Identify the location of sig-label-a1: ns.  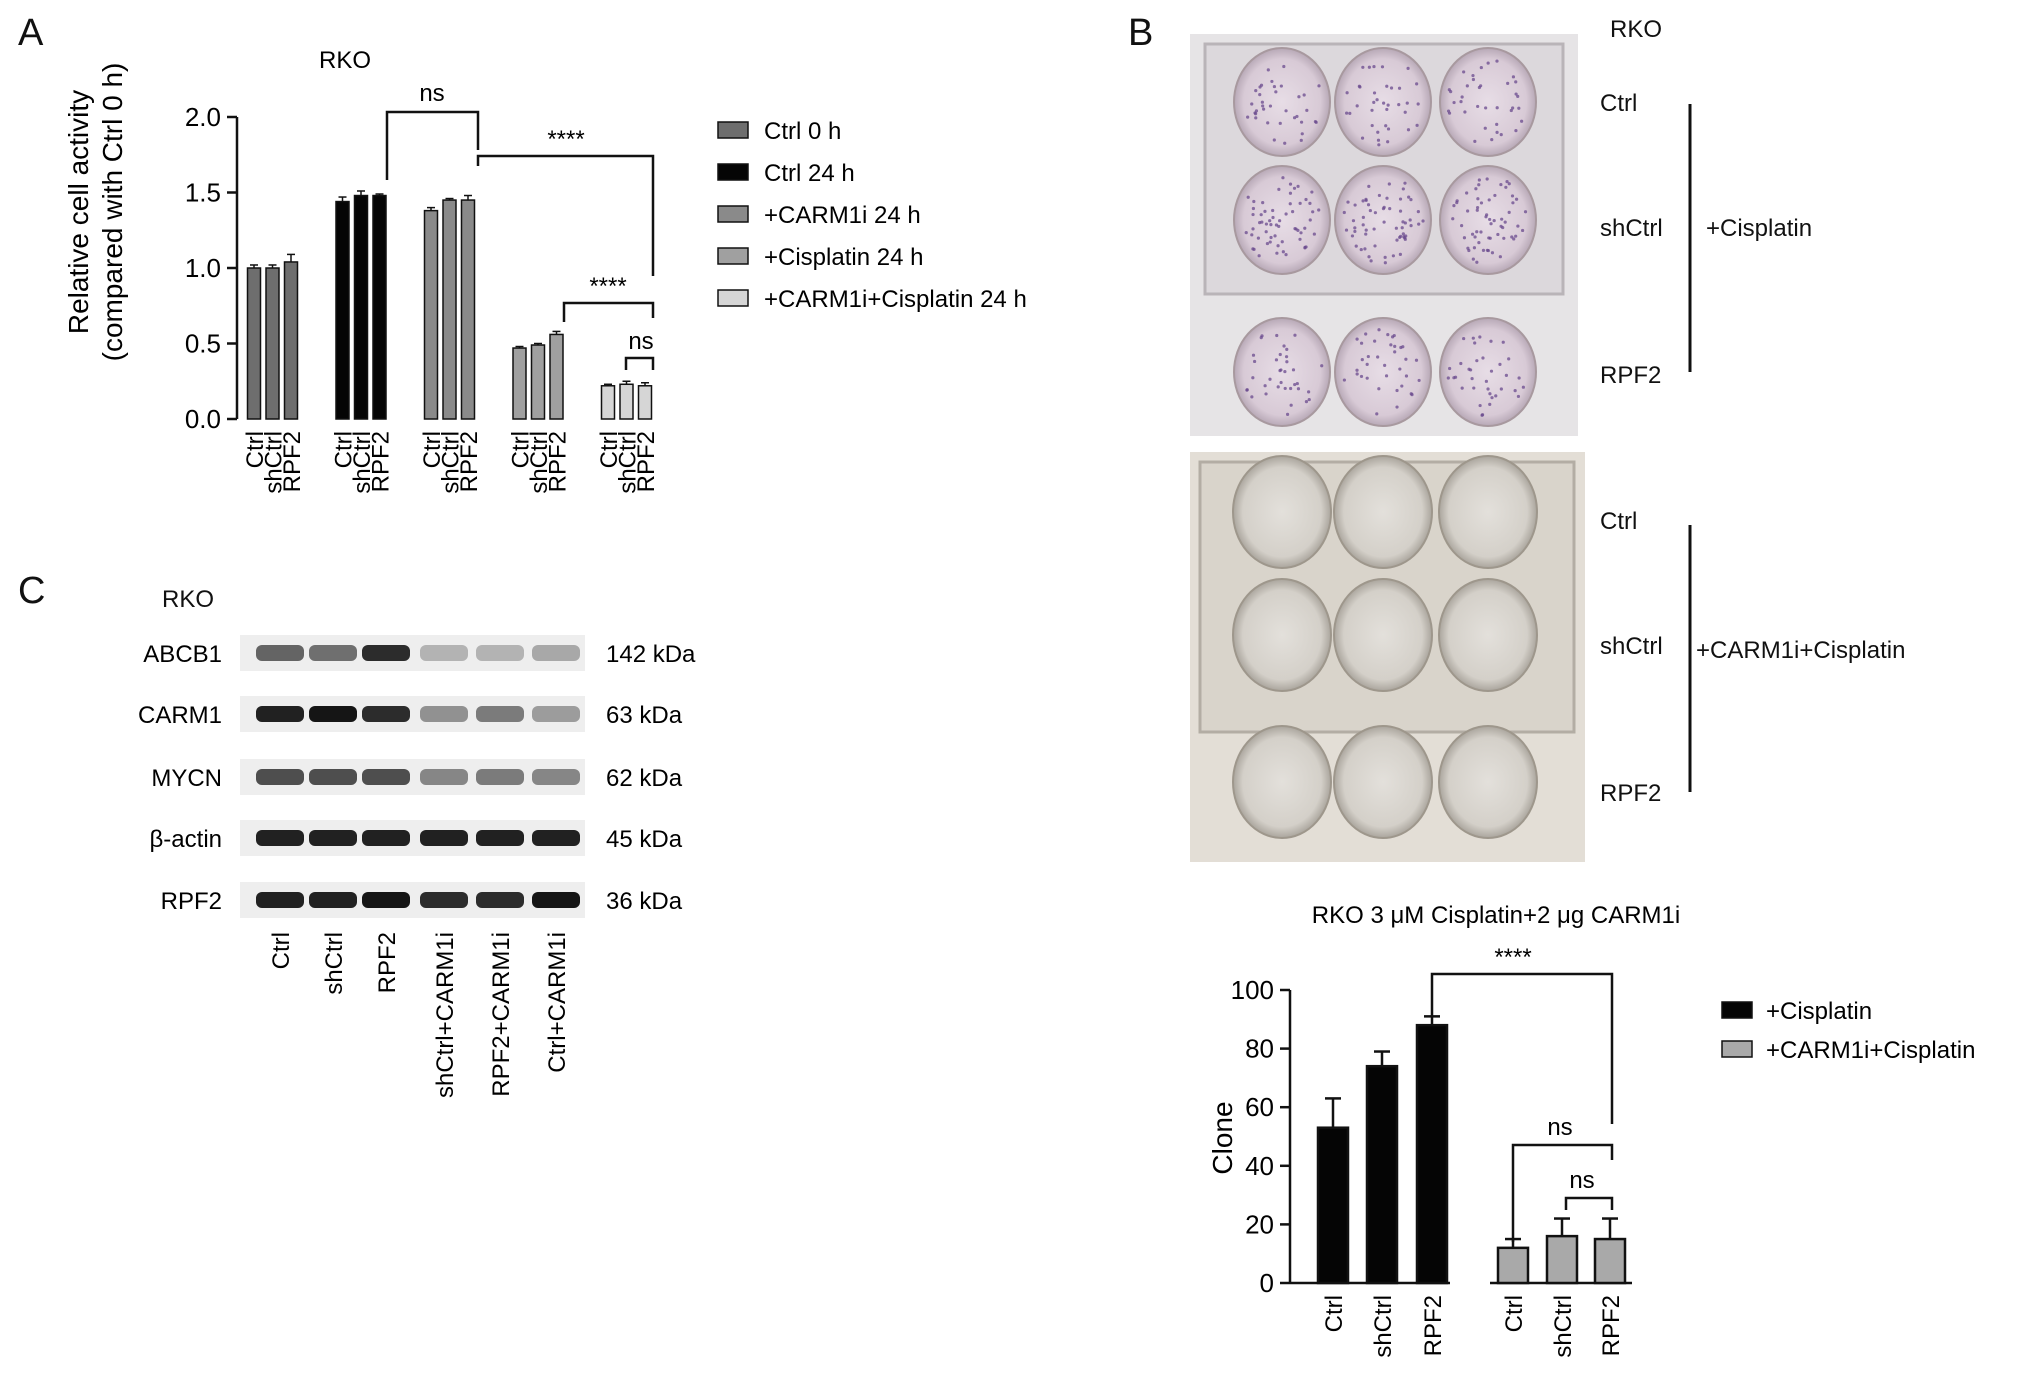
(431, 93).